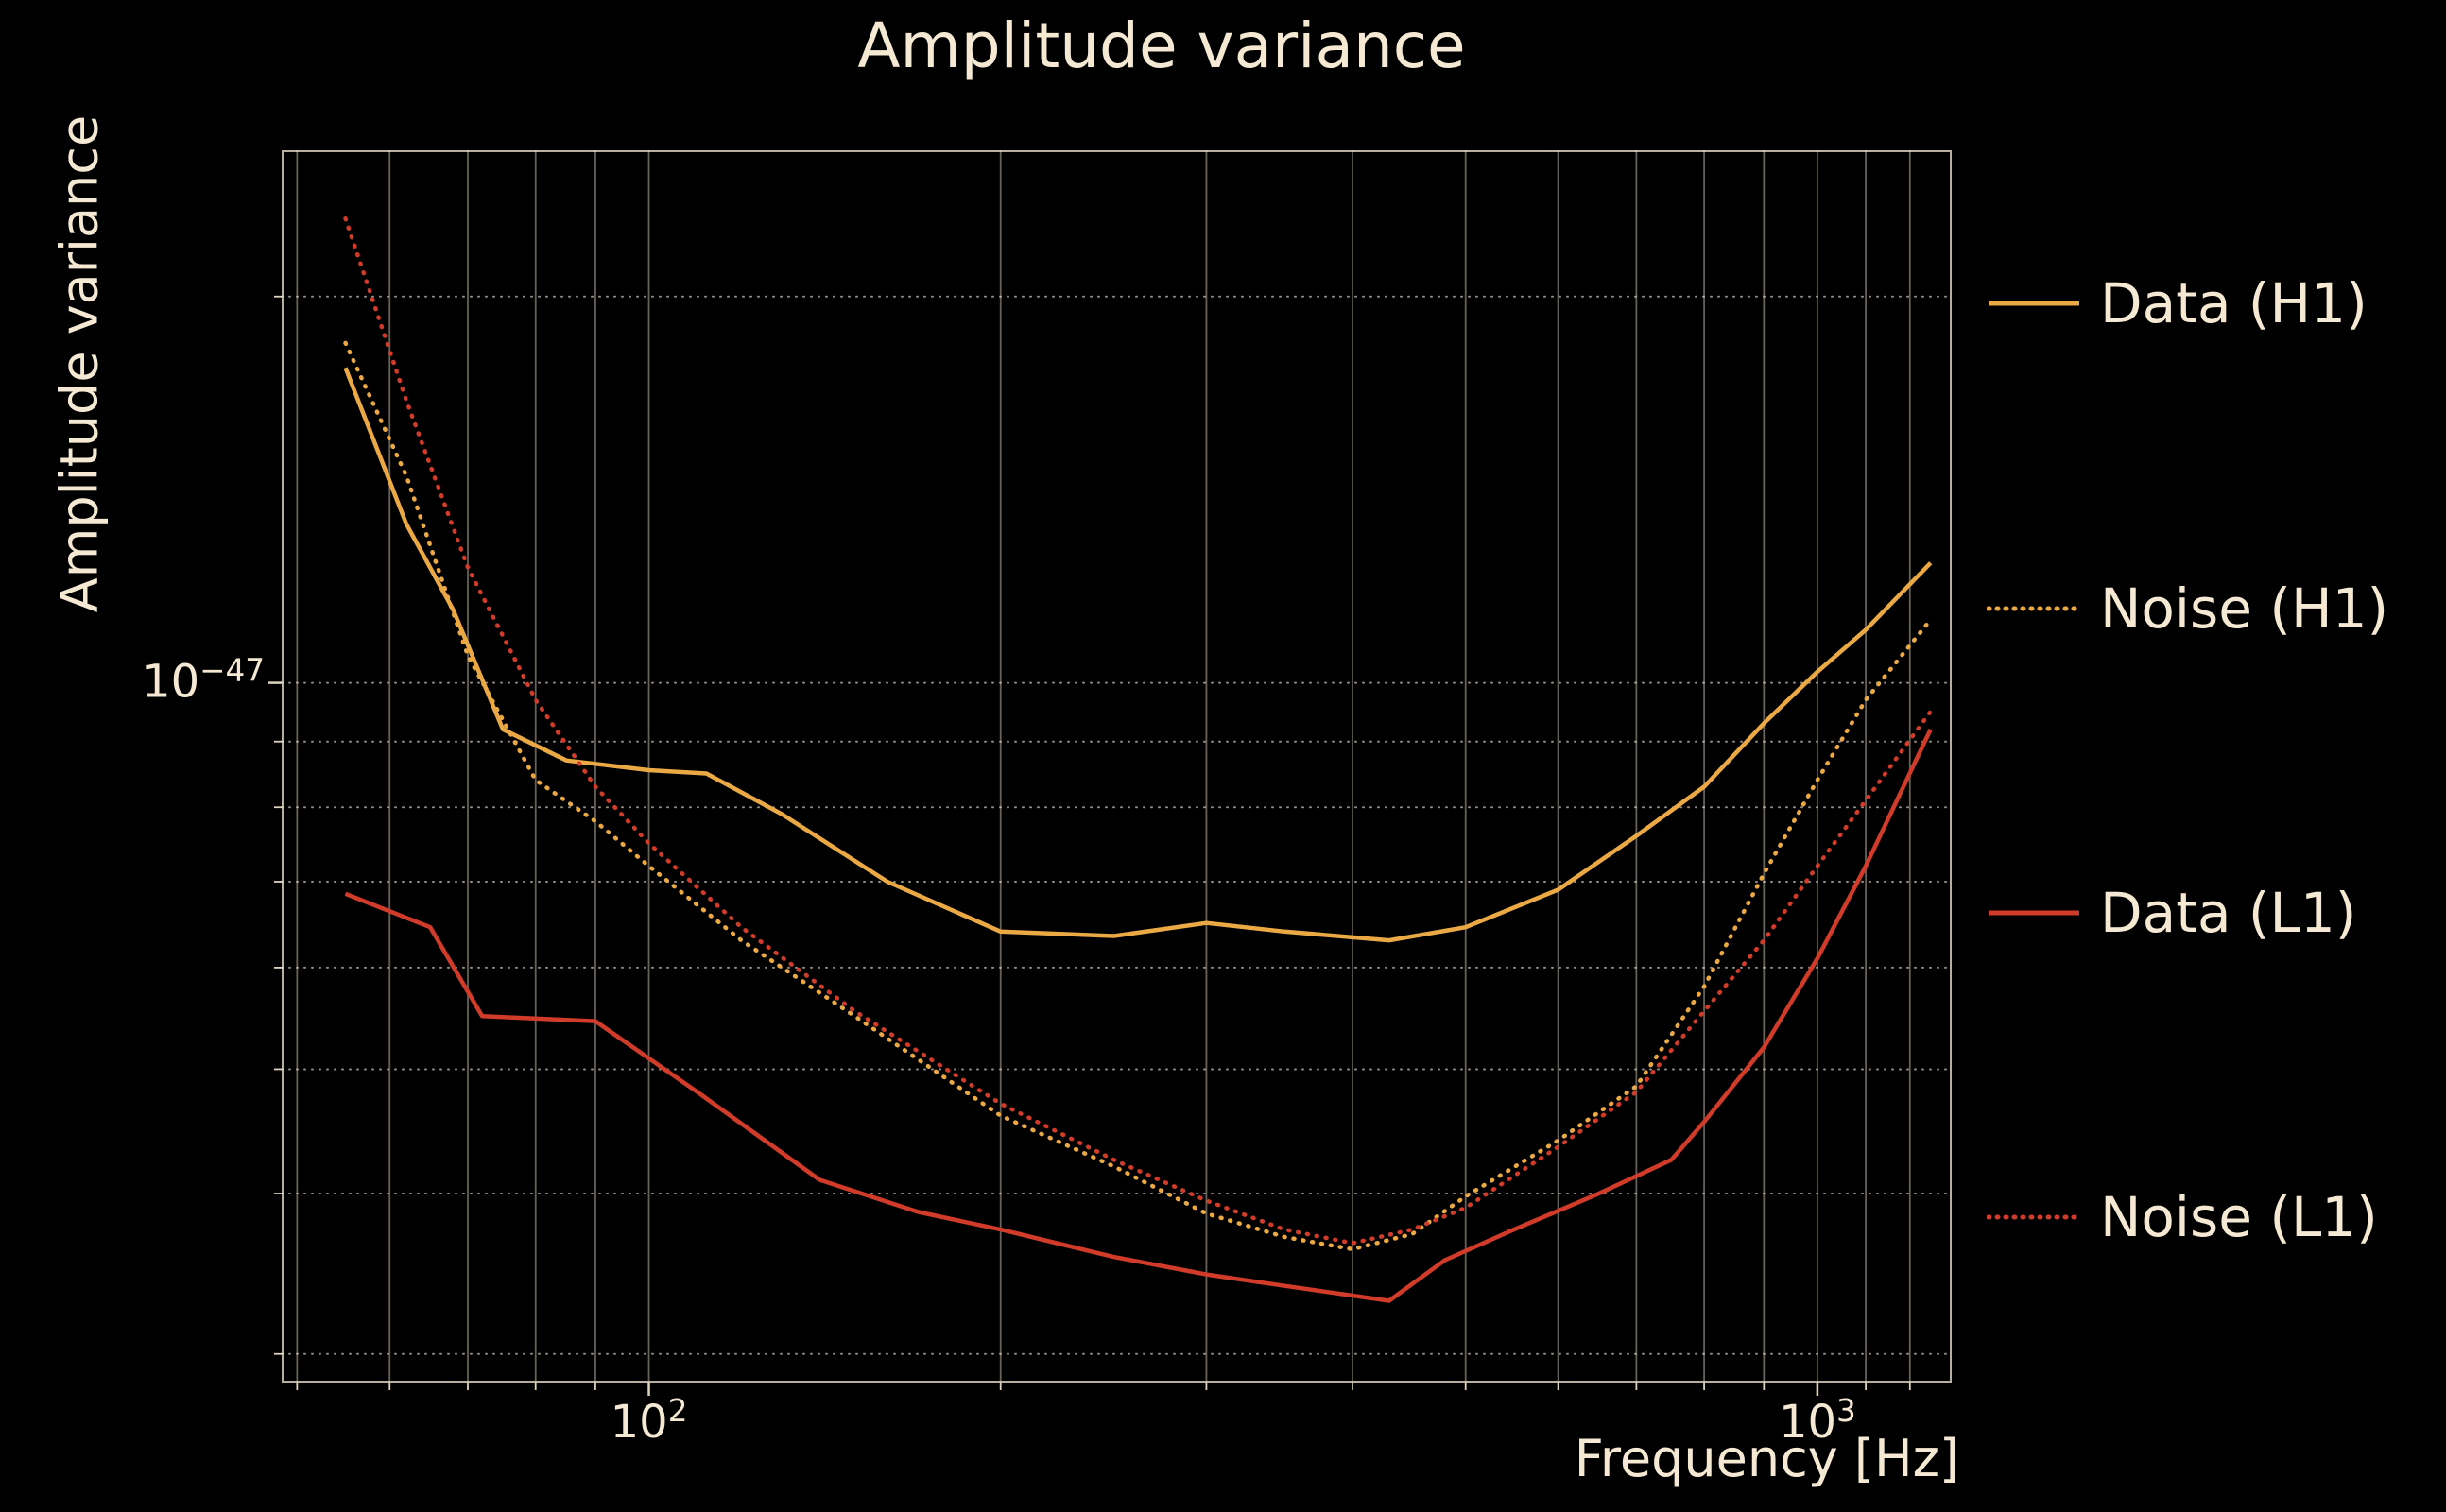 The image size is (2446, 1512). I want to click on legend-label-data-h1: Data (H1), so click(2234, 303).